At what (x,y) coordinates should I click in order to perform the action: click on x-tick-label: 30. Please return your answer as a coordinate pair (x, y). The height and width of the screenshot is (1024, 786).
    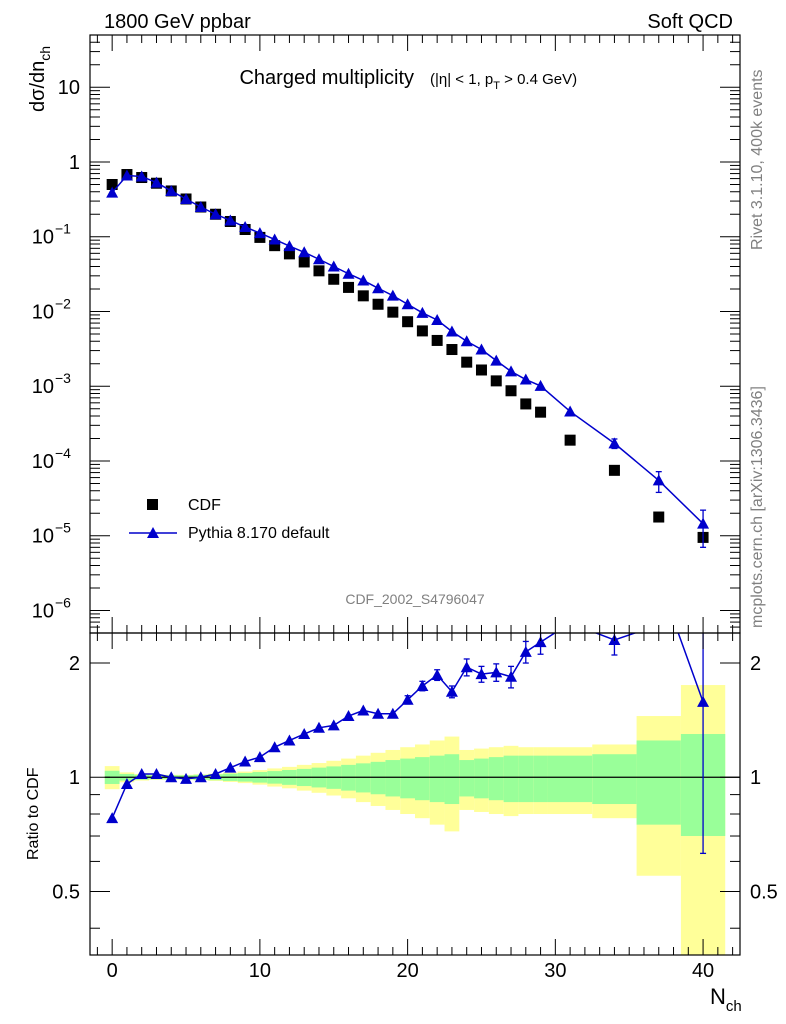
    Looking at the image, I should click on (555, 971).